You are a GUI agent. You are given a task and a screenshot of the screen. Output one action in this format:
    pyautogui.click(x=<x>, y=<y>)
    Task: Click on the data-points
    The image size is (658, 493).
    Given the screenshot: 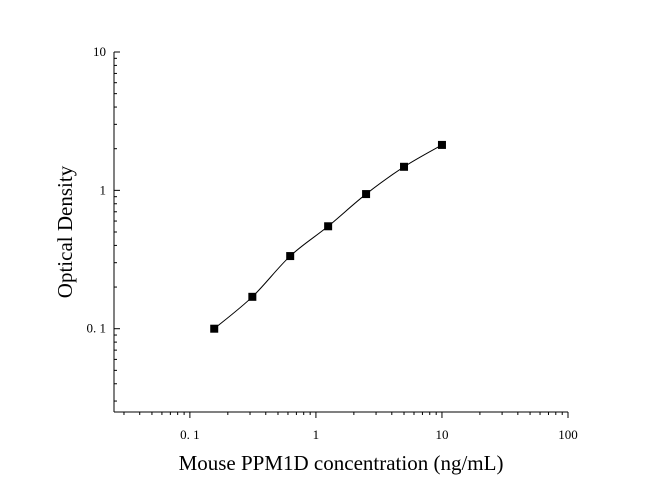 What is the action you would take?
    pyautogui.click(x=328, y=236)
    